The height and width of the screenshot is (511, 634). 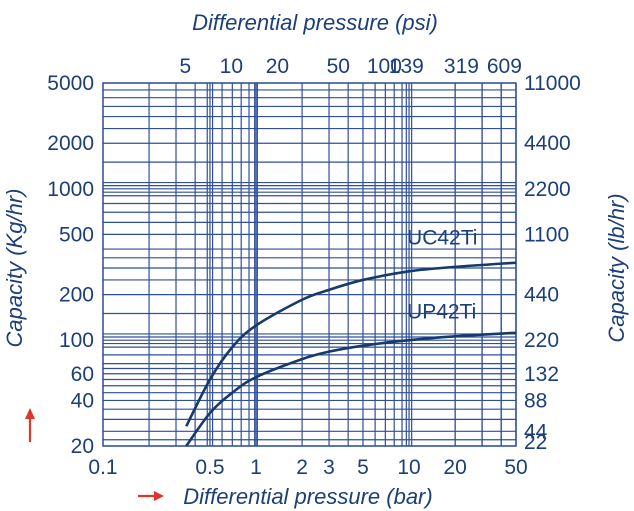 What do you see at coordinates (541, 295) in the screenshot?
I see `y-right-tick-label: 440` at bounding box center [541, 295].